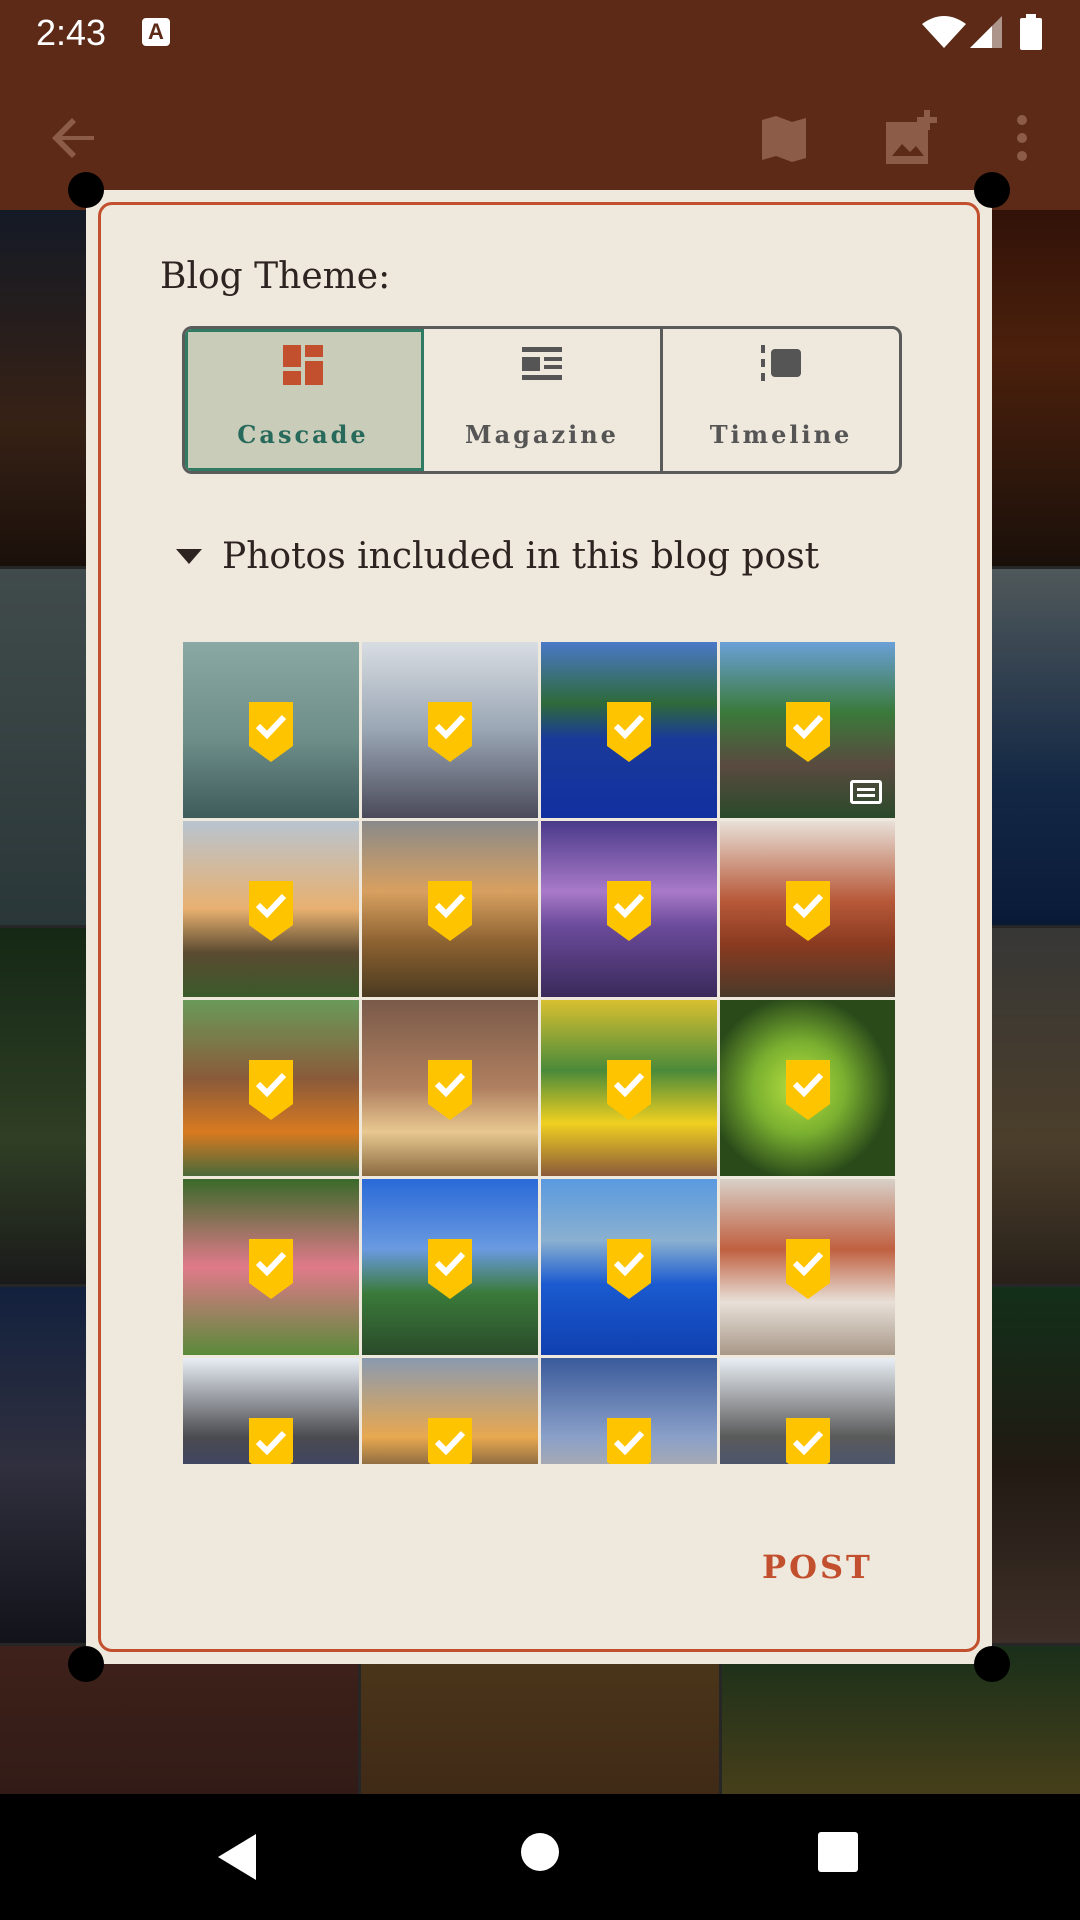 The image size is (1080, 1920). I want to click on photos-section-toggle: Photos included in this blog post, so click(497, 556).